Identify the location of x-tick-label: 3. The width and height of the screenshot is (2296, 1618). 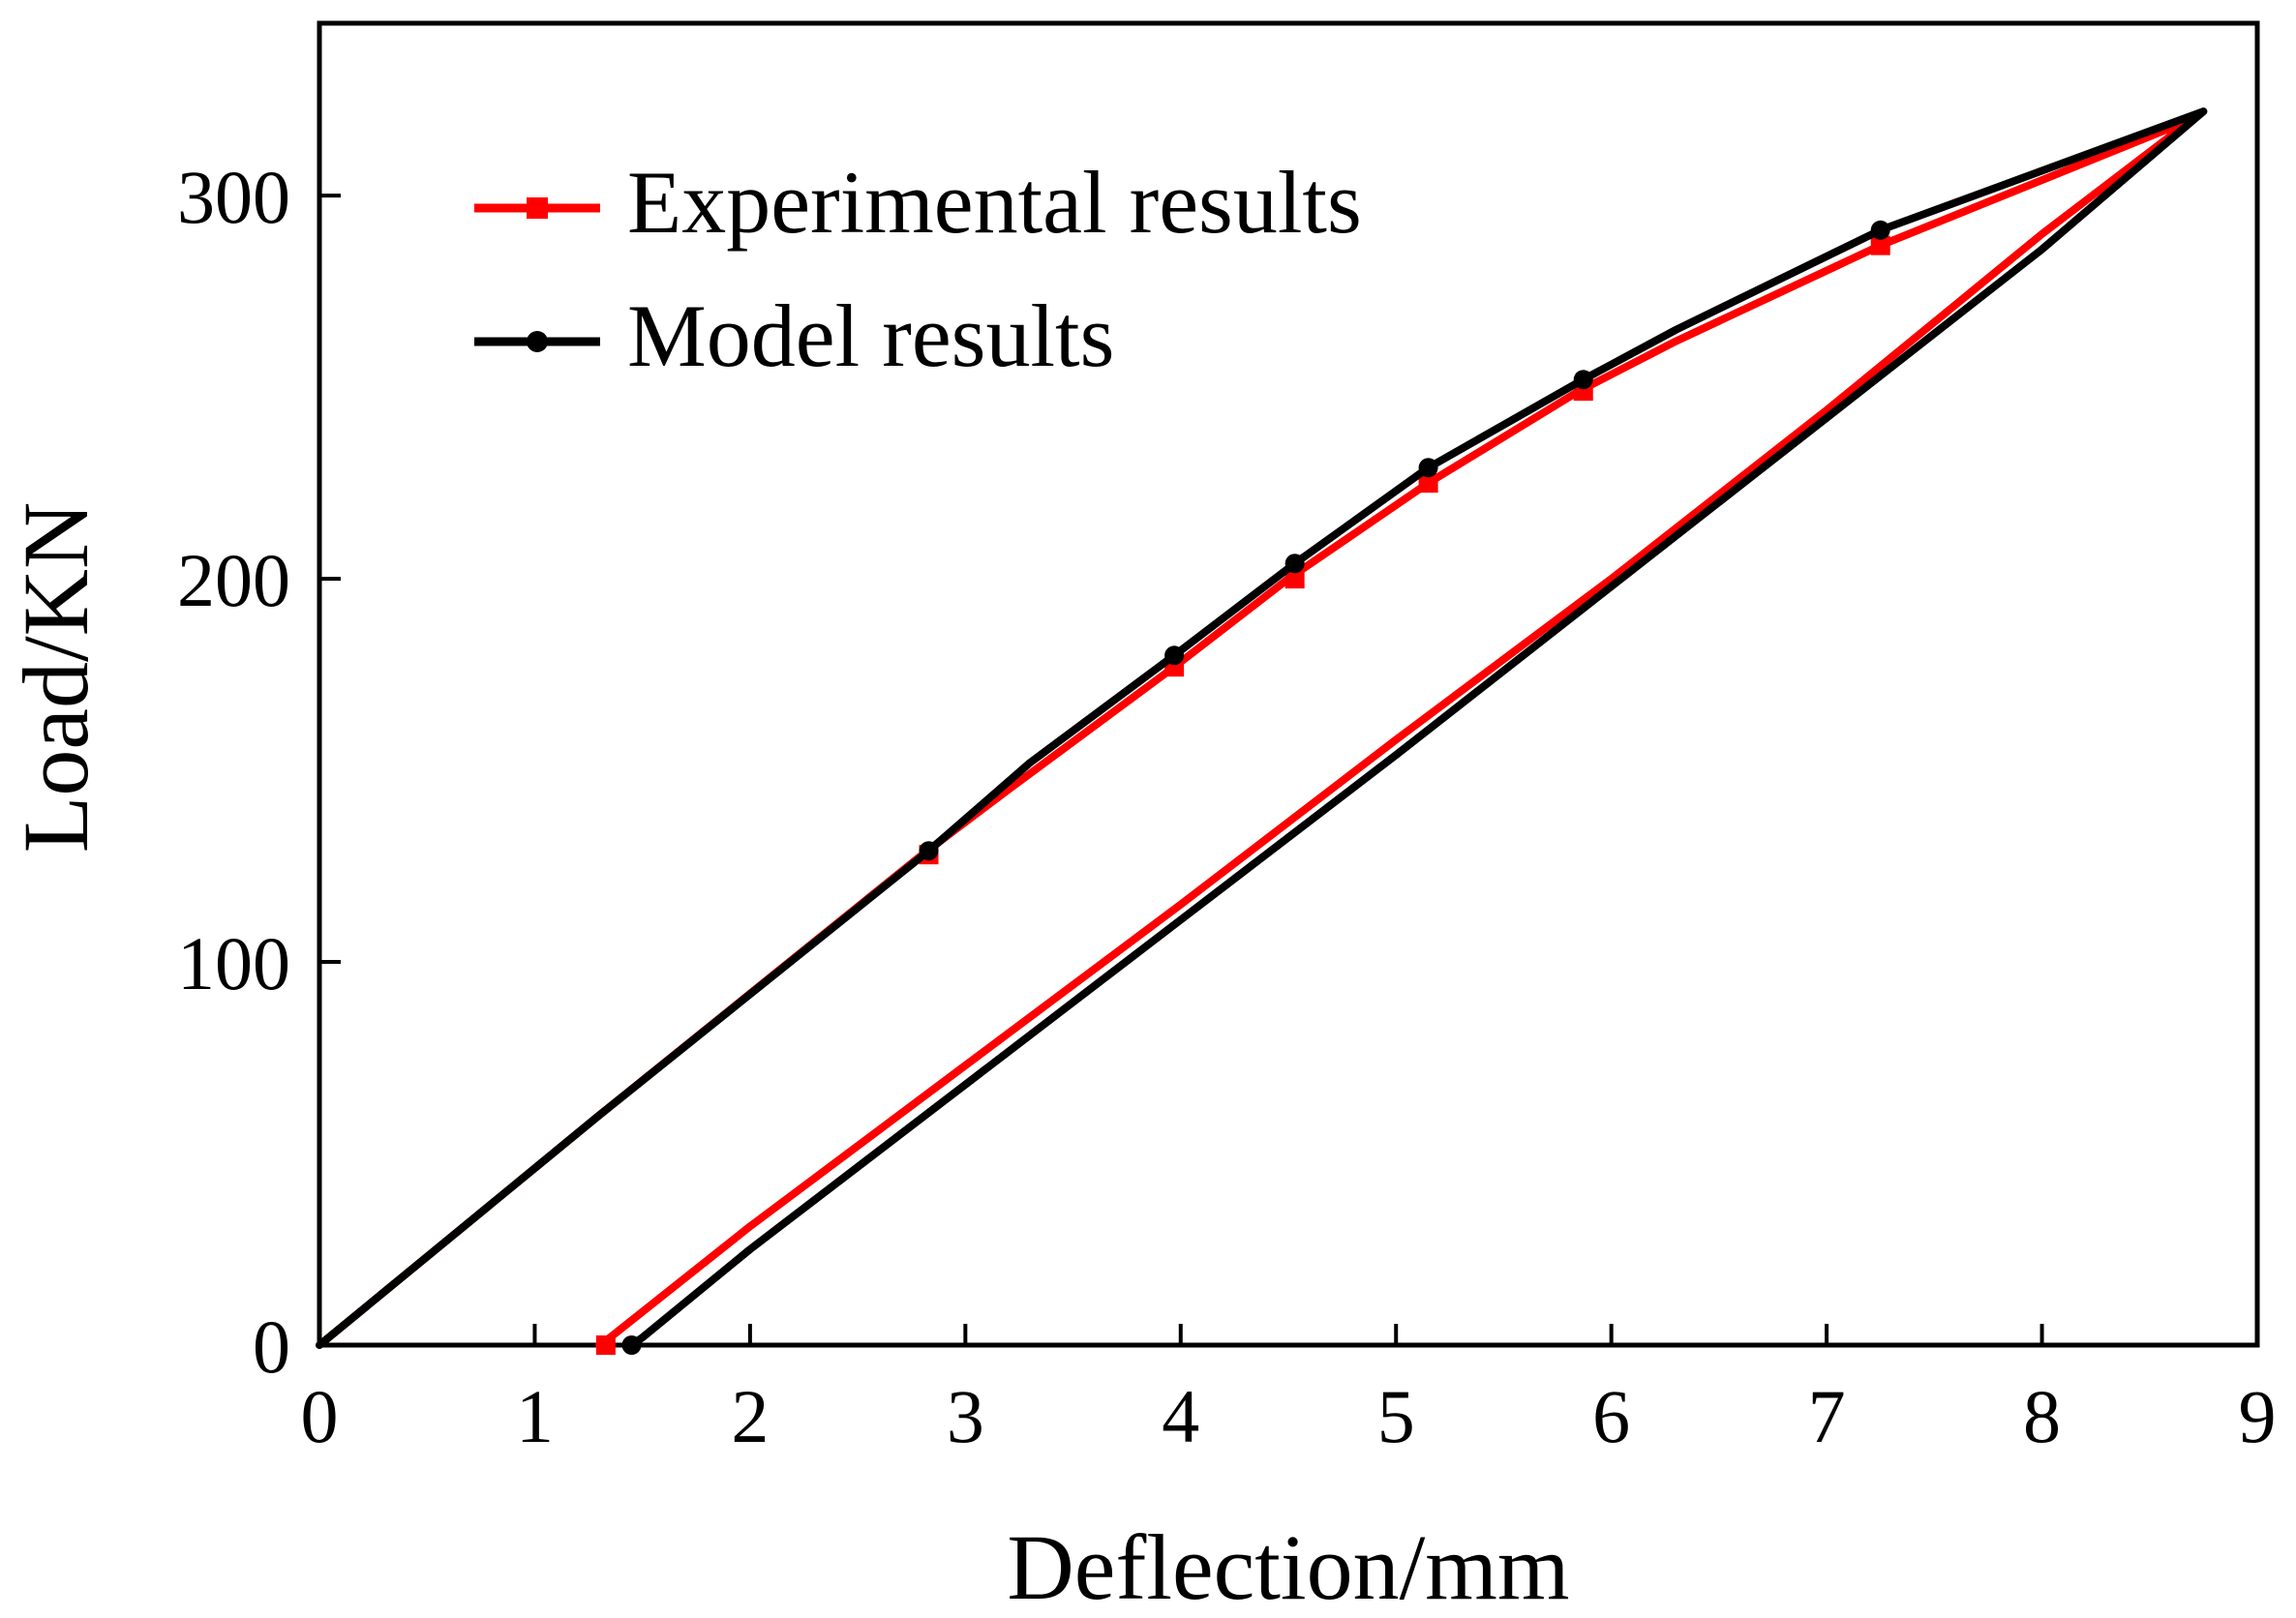
(966, 1416).